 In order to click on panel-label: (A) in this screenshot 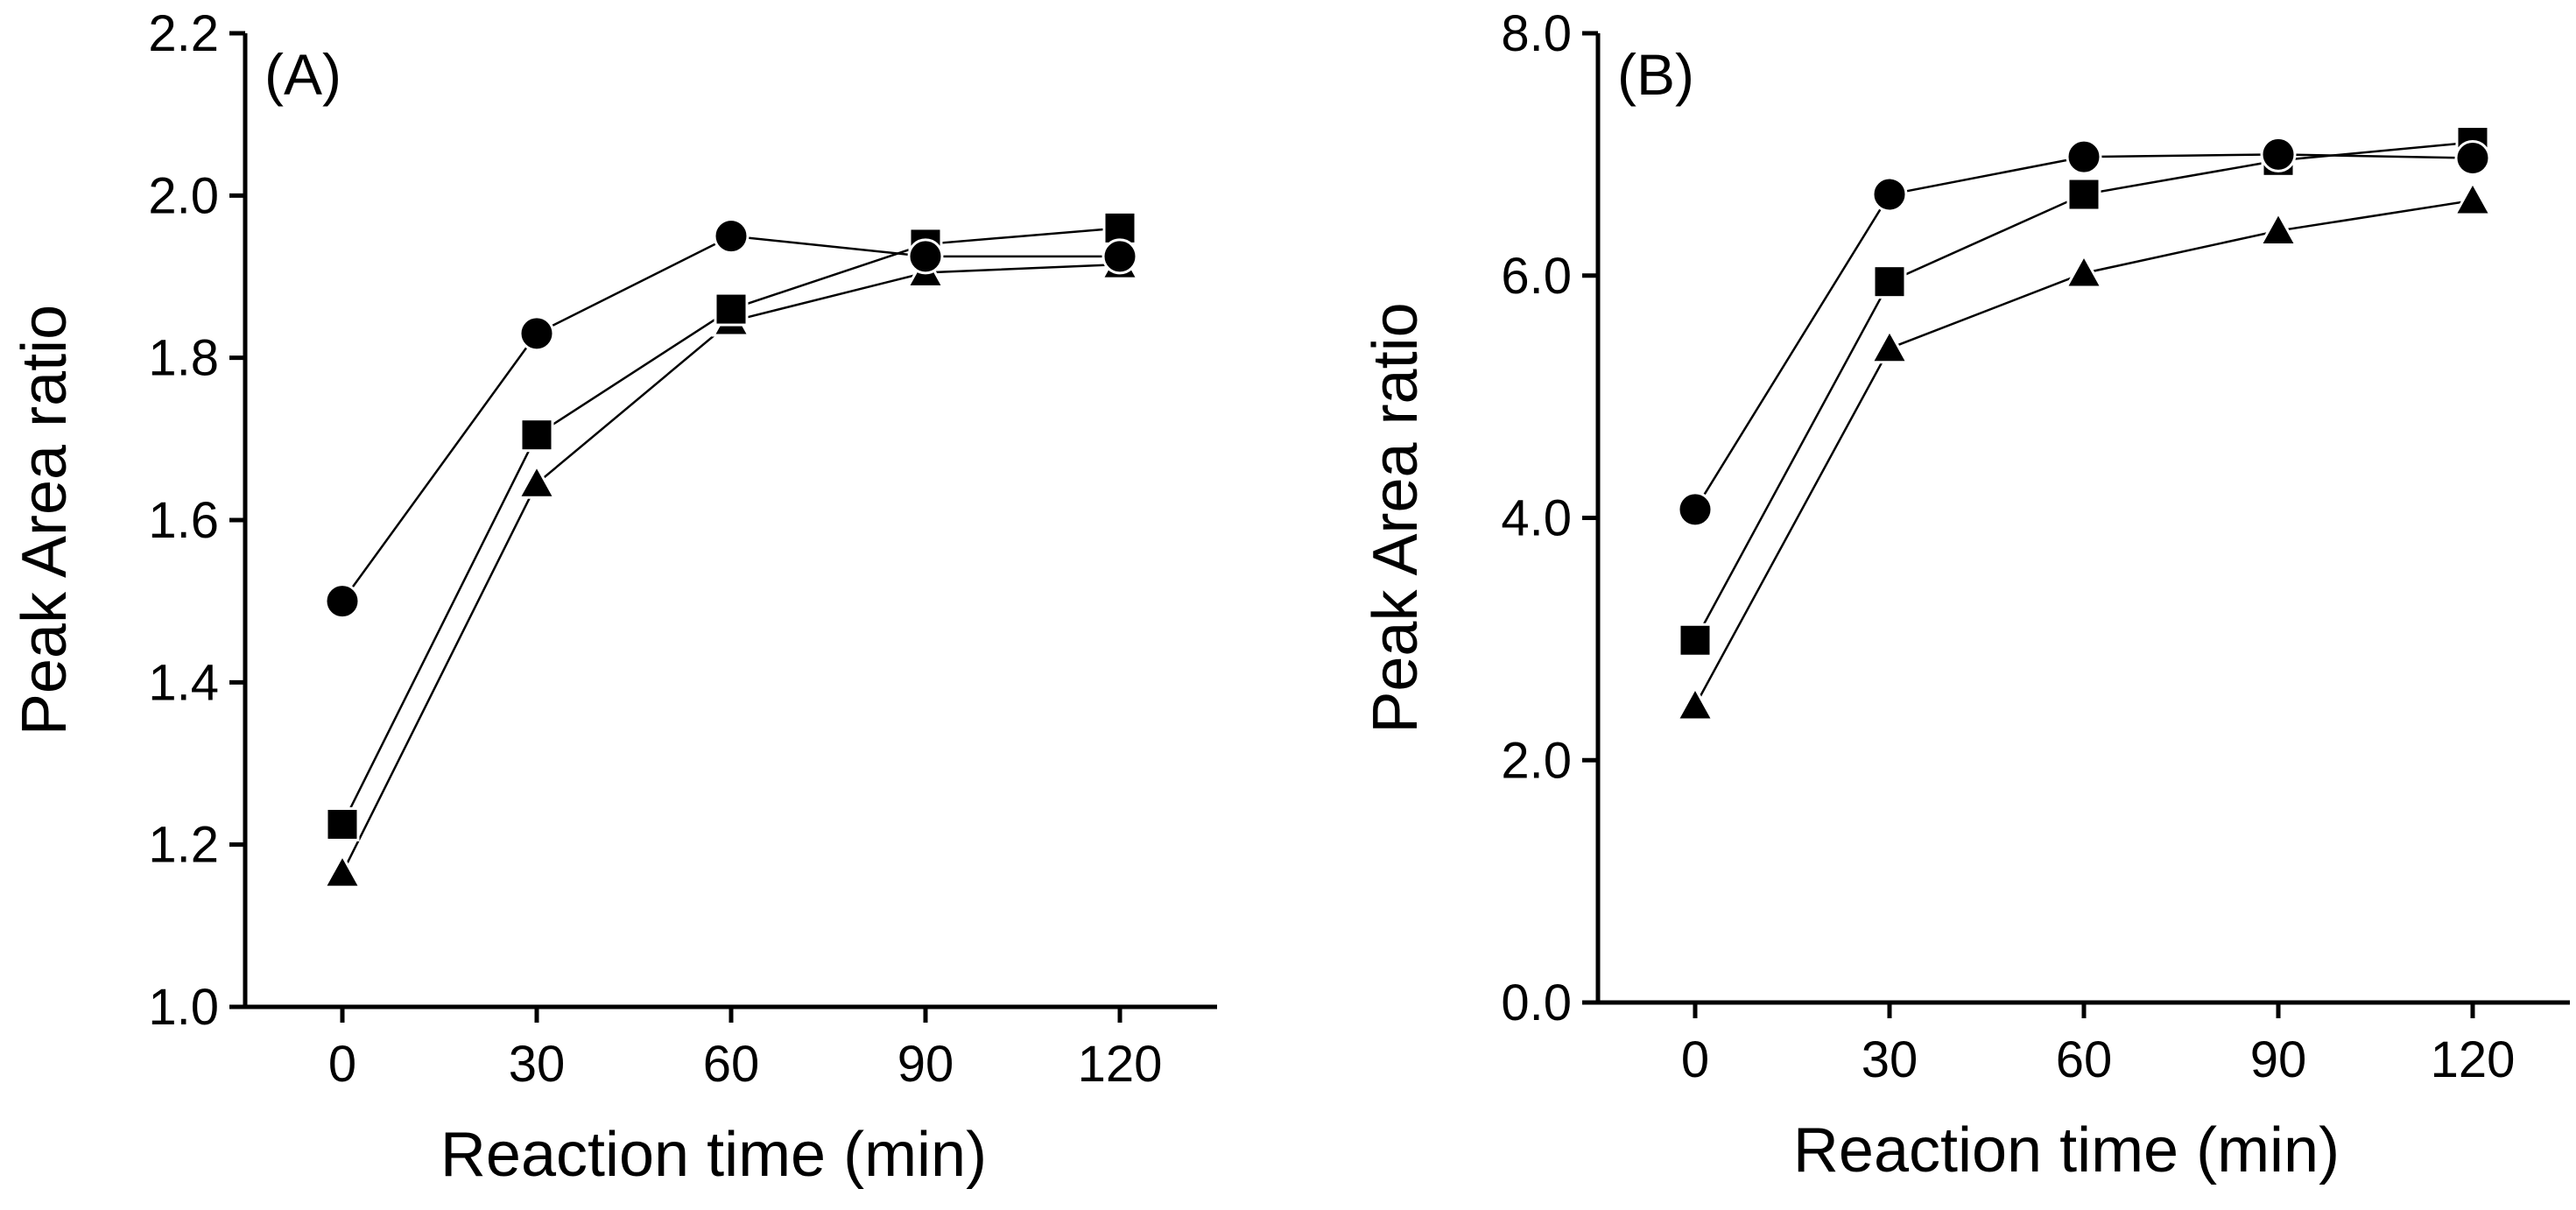, I will do `click(302, 74)`.